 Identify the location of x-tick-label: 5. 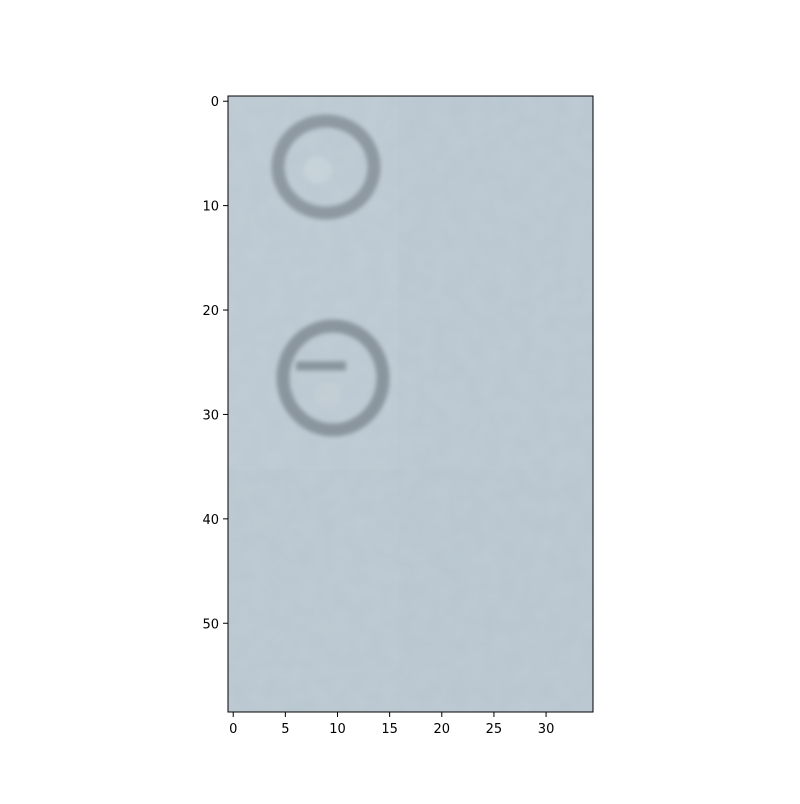
(285, 729).